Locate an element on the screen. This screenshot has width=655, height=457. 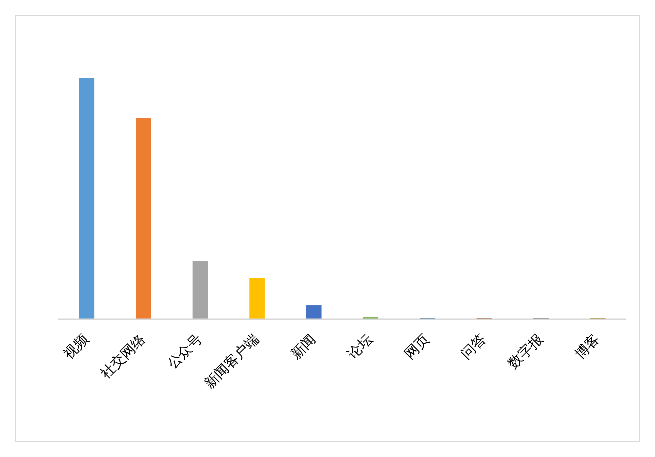
x-tick-label: 博客 is located at coordinates (588, 347).